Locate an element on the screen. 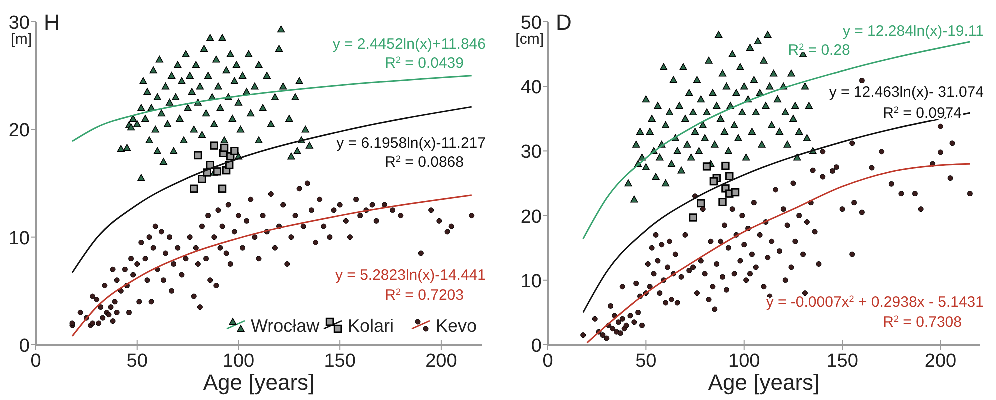 The height and width of the screenshot is (400, 996). annotation: R$^{2}$ = 0.28 is located at coordinates (819, 50).